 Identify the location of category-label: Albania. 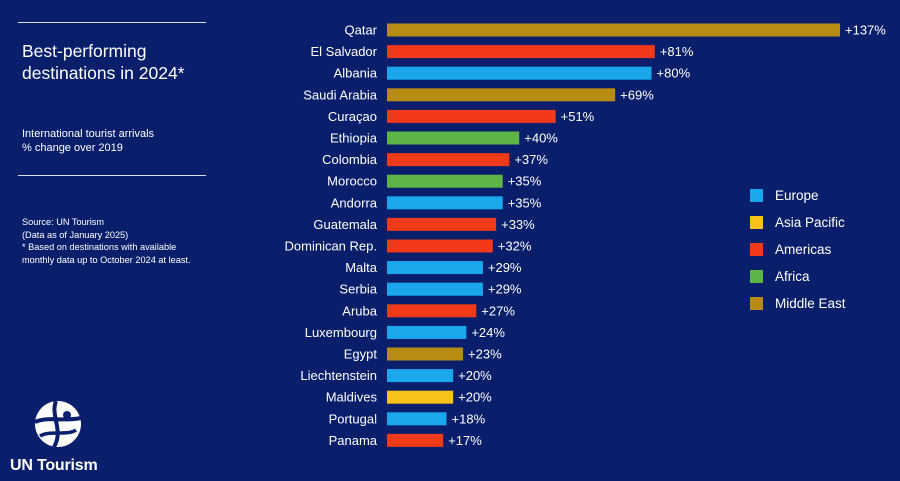
(356, 73).